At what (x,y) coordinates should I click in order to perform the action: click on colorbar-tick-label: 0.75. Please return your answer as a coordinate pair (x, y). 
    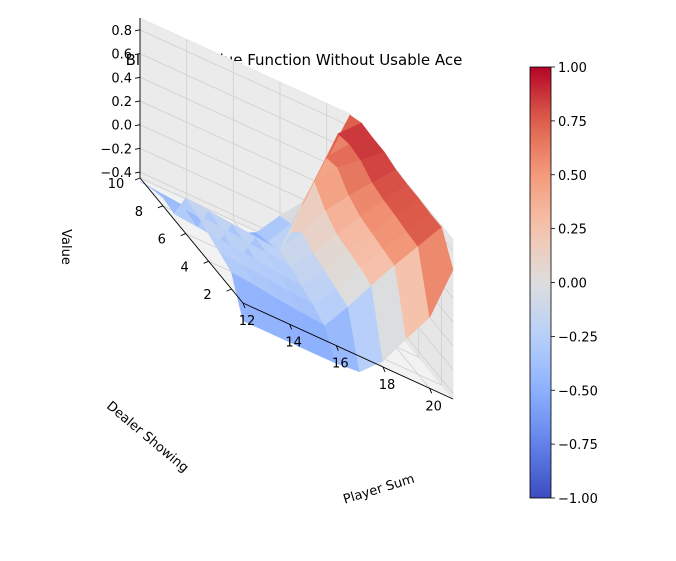
    Looking at the image, I should click on (572, 122).